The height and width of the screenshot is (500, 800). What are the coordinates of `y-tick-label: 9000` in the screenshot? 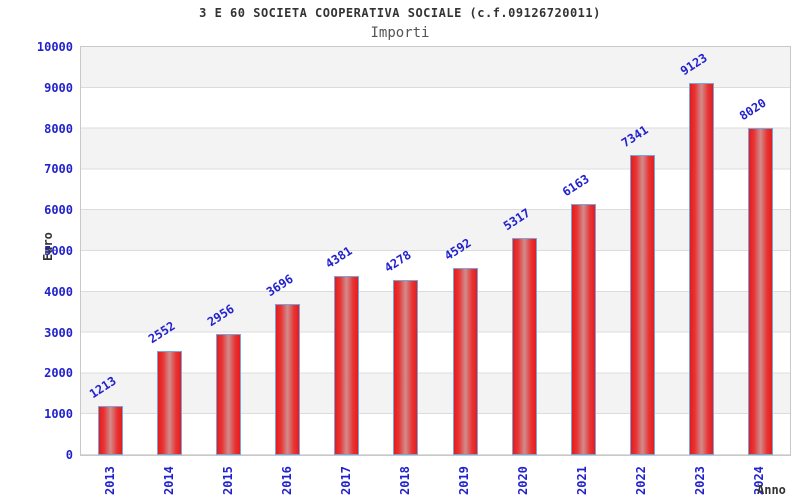 It's located at (58, 87).